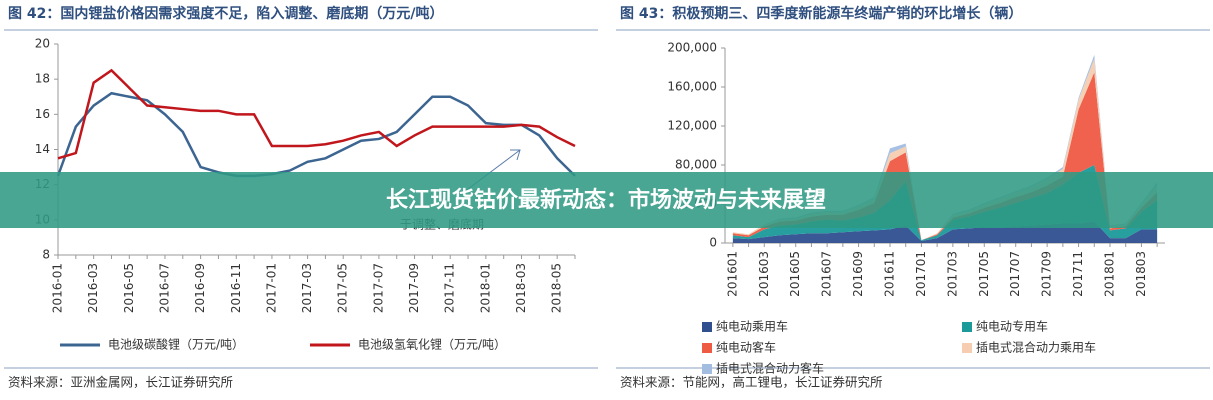 This screenshot has width=1213, height=400. What do you see at coordinates (521, 288) in the screenshot?
I see `x-tick-label: 2018-03` at bounding box center [521, 288].